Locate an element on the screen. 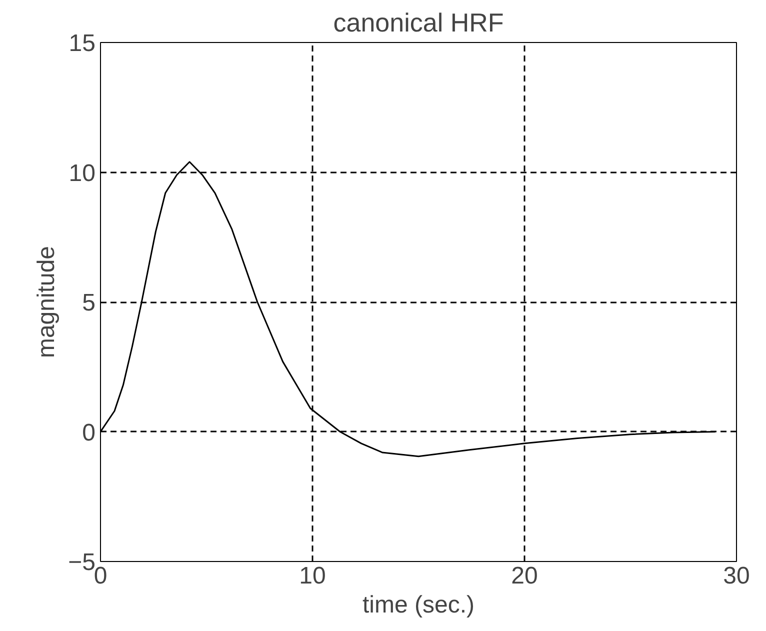  chart-title: canonical HRF is located at coordinates (418, 23).